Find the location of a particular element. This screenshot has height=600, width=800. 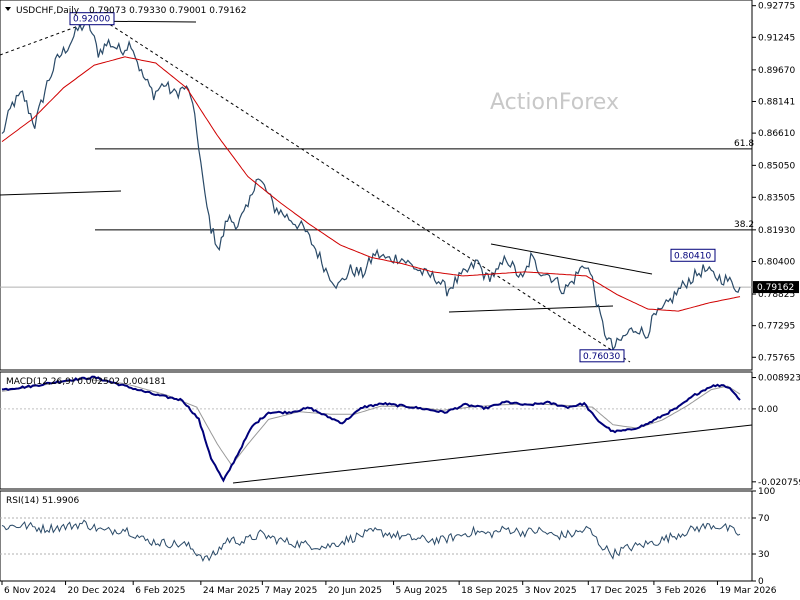

watermark: ActionForex is located at coordinates (554, 102).